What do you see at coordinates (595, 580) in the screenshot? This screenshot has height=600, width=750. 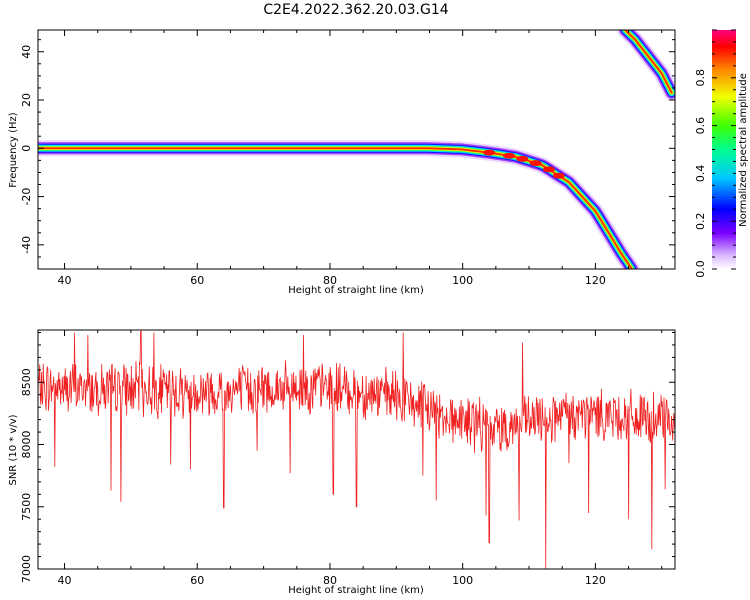 I see `snr-xtick-label: 120` at bounding box center [595, 580].